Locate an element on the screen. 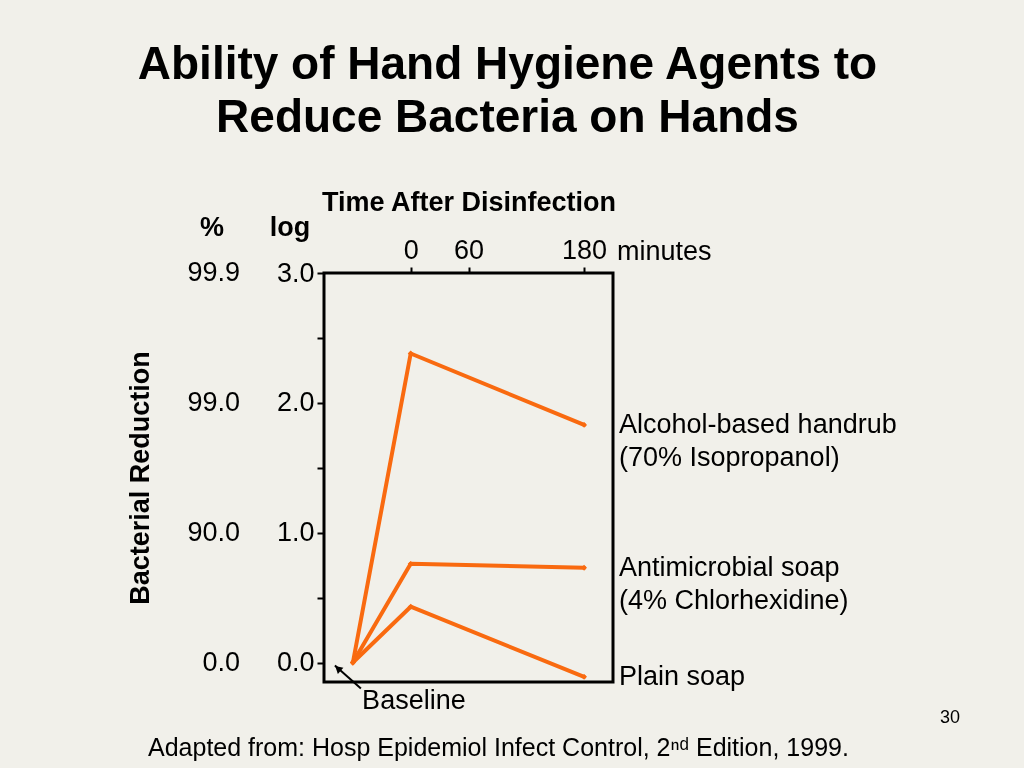 This screenshot has width=1024, height=768. x-tick-label: 180 is located at coordinates (585, 249).